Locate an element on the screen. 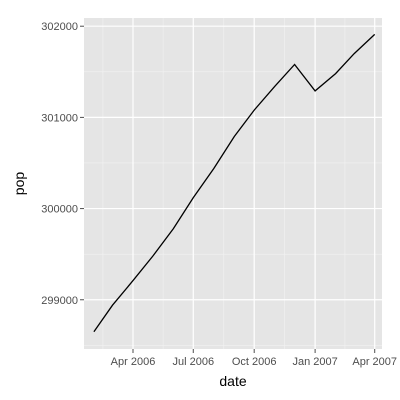 The image size is (400, 400). y-axis: 299000 300000 301000 302000 is located at coordinates (62, 164).